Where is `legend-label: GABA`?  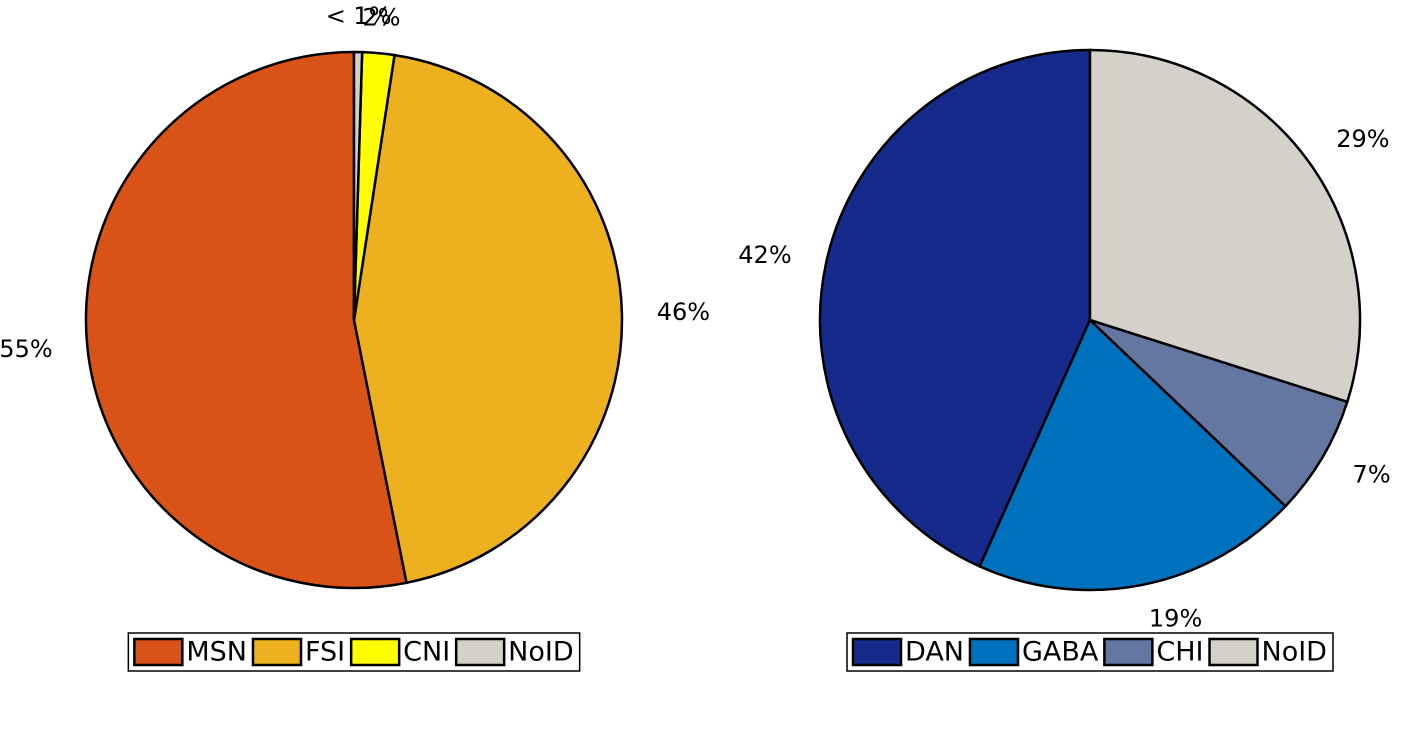 legend-label: GABA is located at coordinates (1060, 652).